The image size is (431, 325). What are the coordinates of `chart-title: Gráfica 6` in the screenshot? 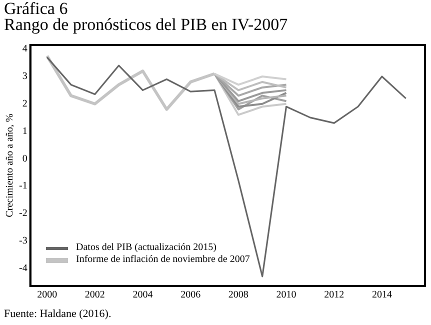 It's located at (36, 9).